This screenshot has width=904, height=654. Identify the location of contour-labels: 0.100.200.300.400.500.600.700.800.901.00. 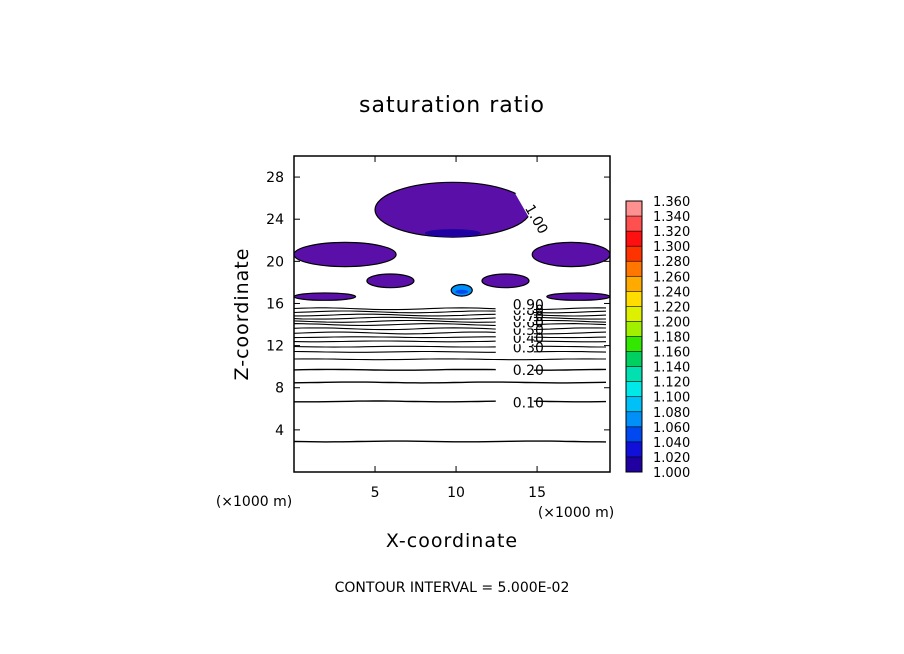
(523, 298).